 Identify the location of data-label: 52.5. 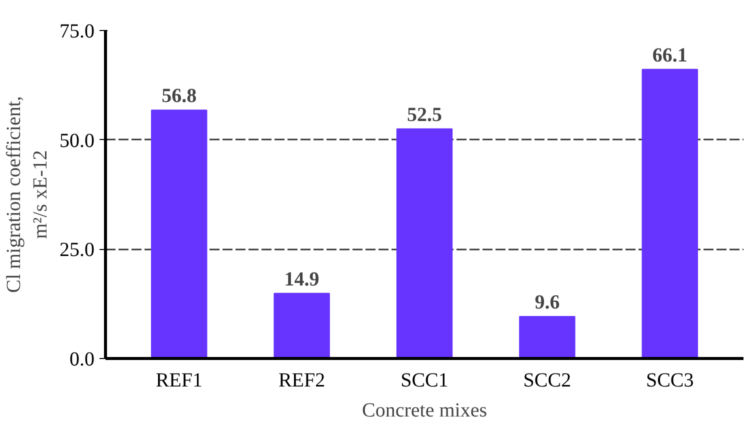
(424, 115).